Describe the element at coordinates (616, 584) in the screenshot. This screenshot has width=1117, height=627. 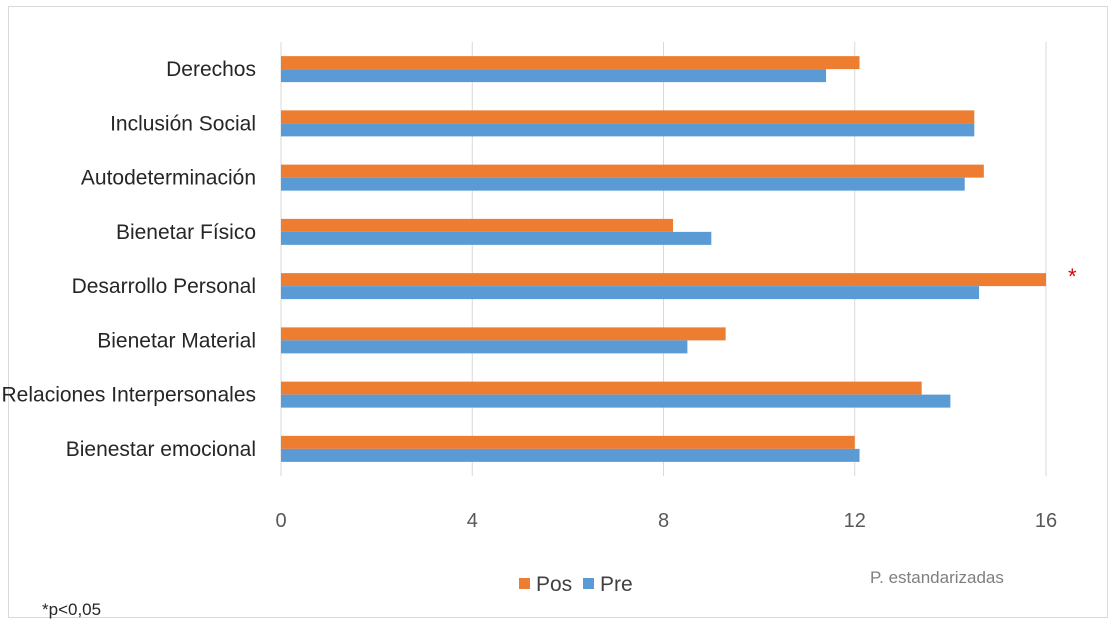
I see `legend-label-pre: Pre` at that location.